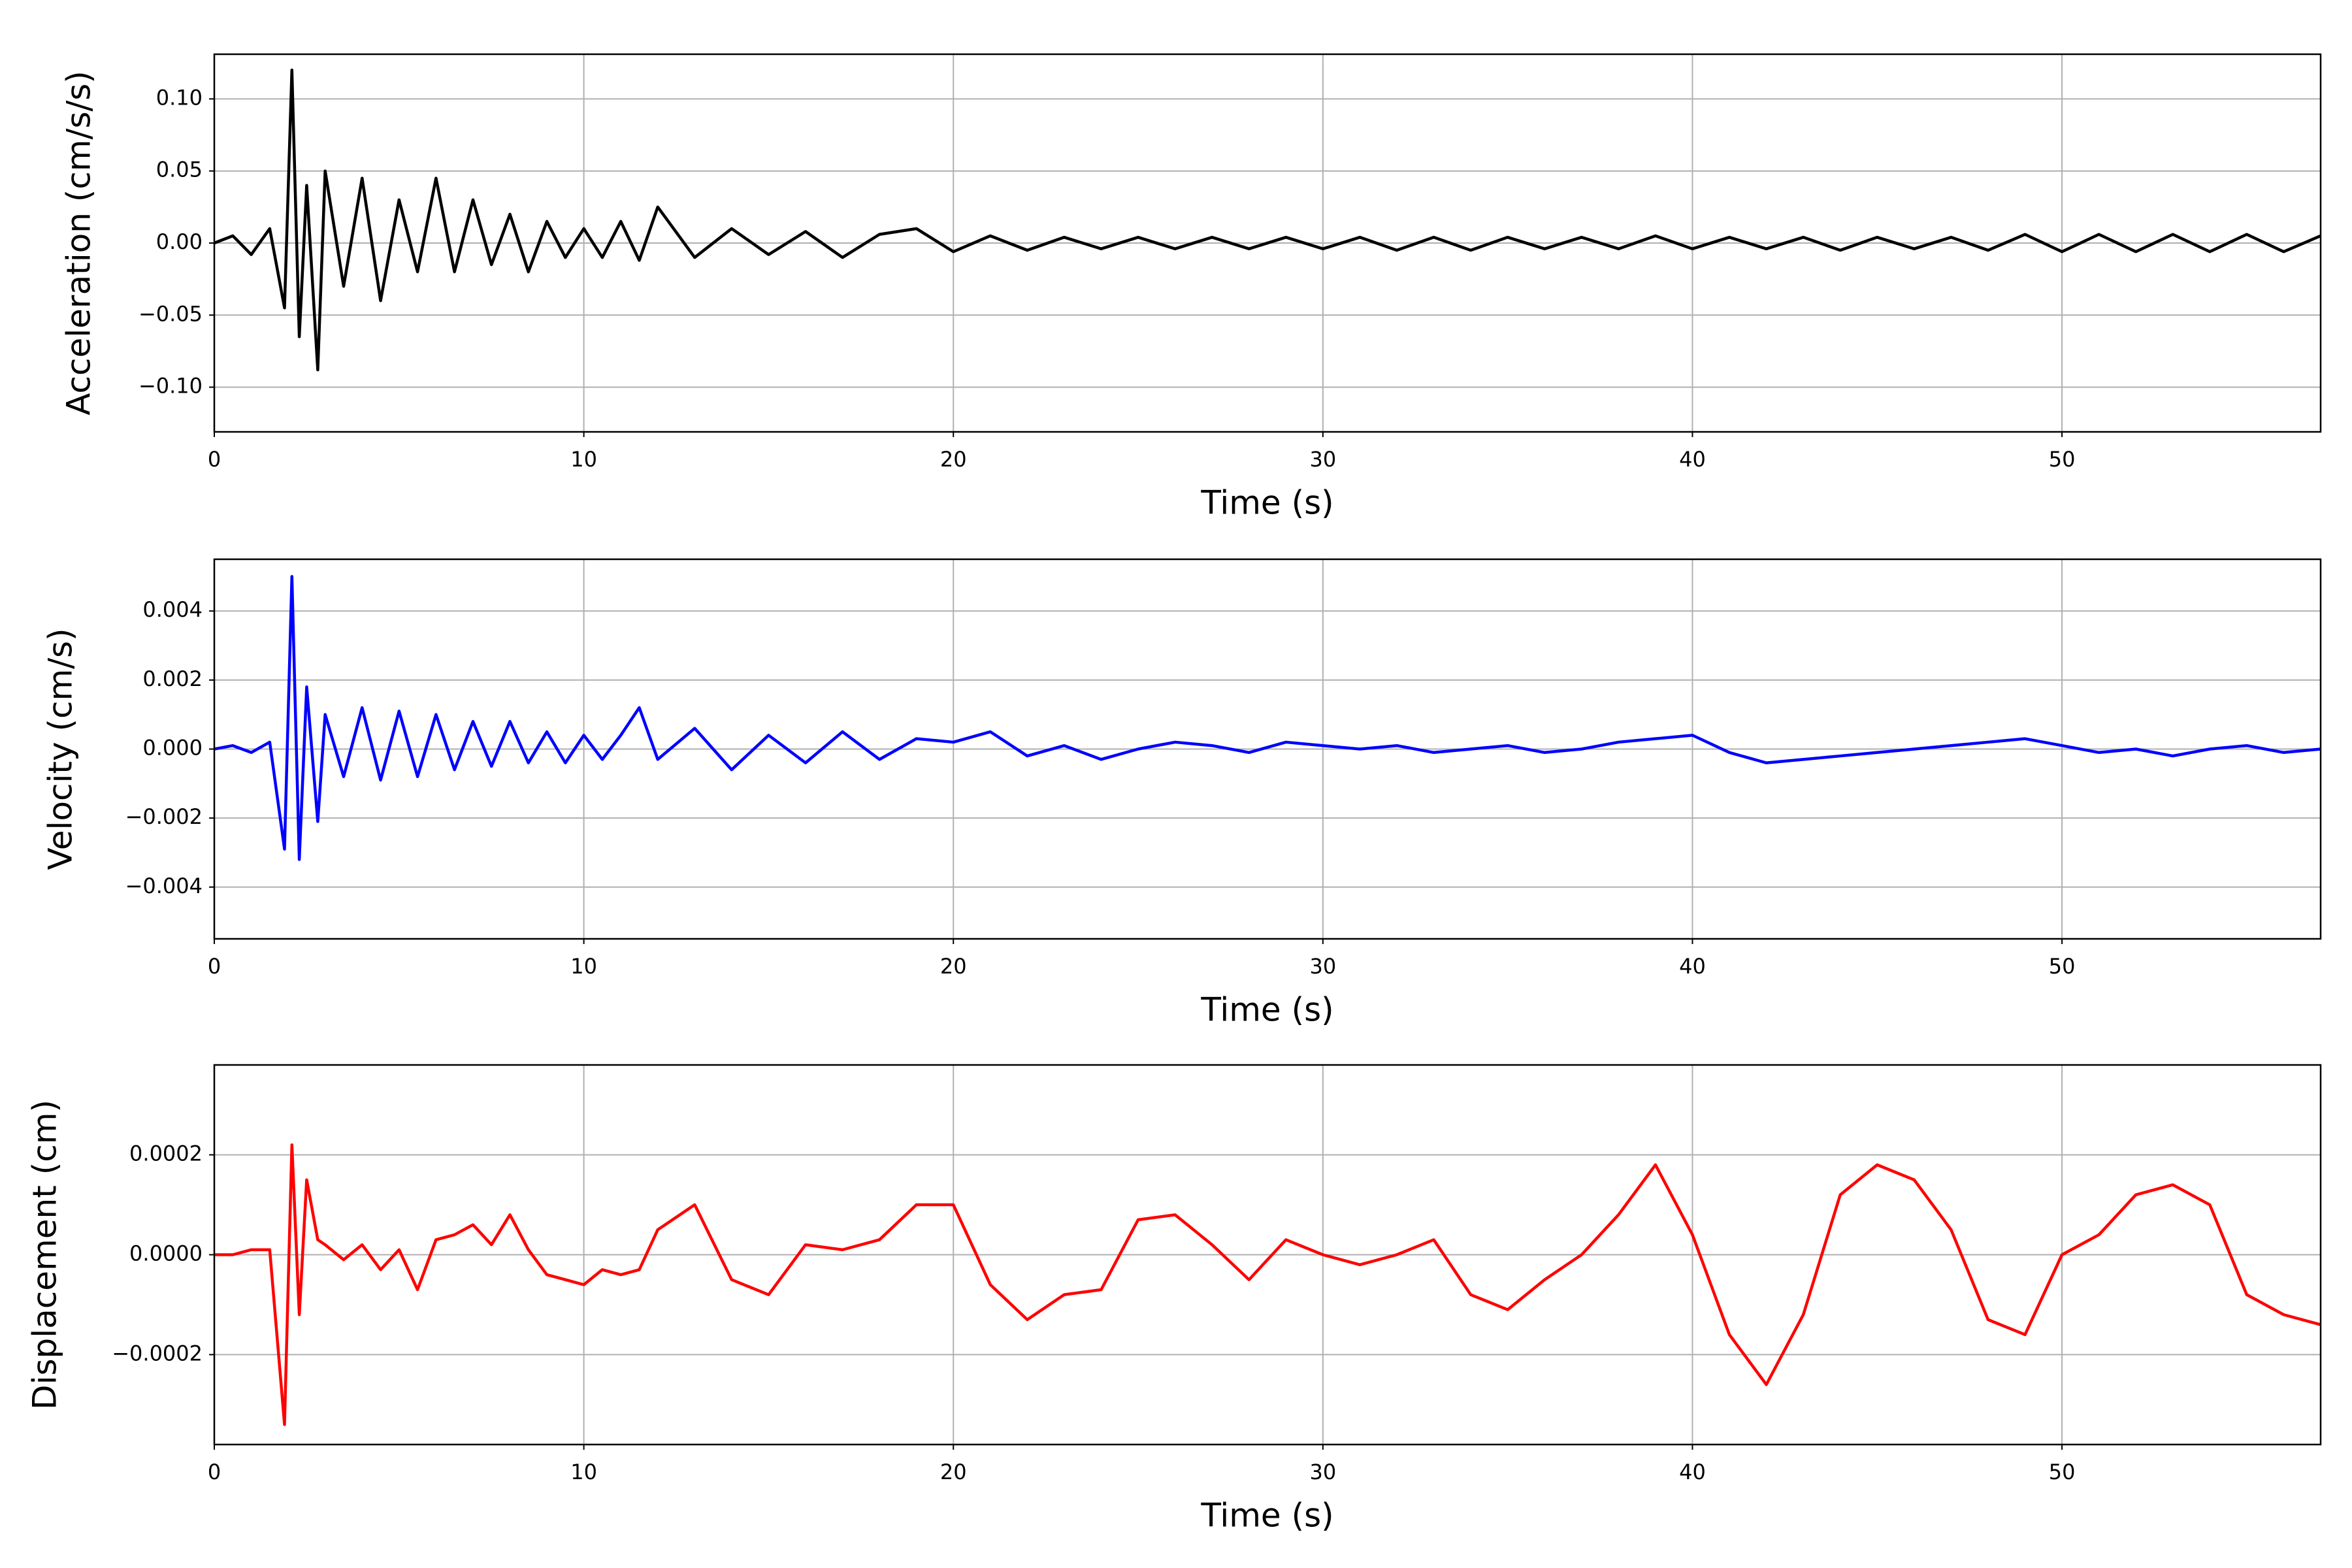  What do you see at coordinates (61, 749) in the screenshot?
I see `y-axis-label: Velocity (cm/s)` at bounding box center [61, 749].